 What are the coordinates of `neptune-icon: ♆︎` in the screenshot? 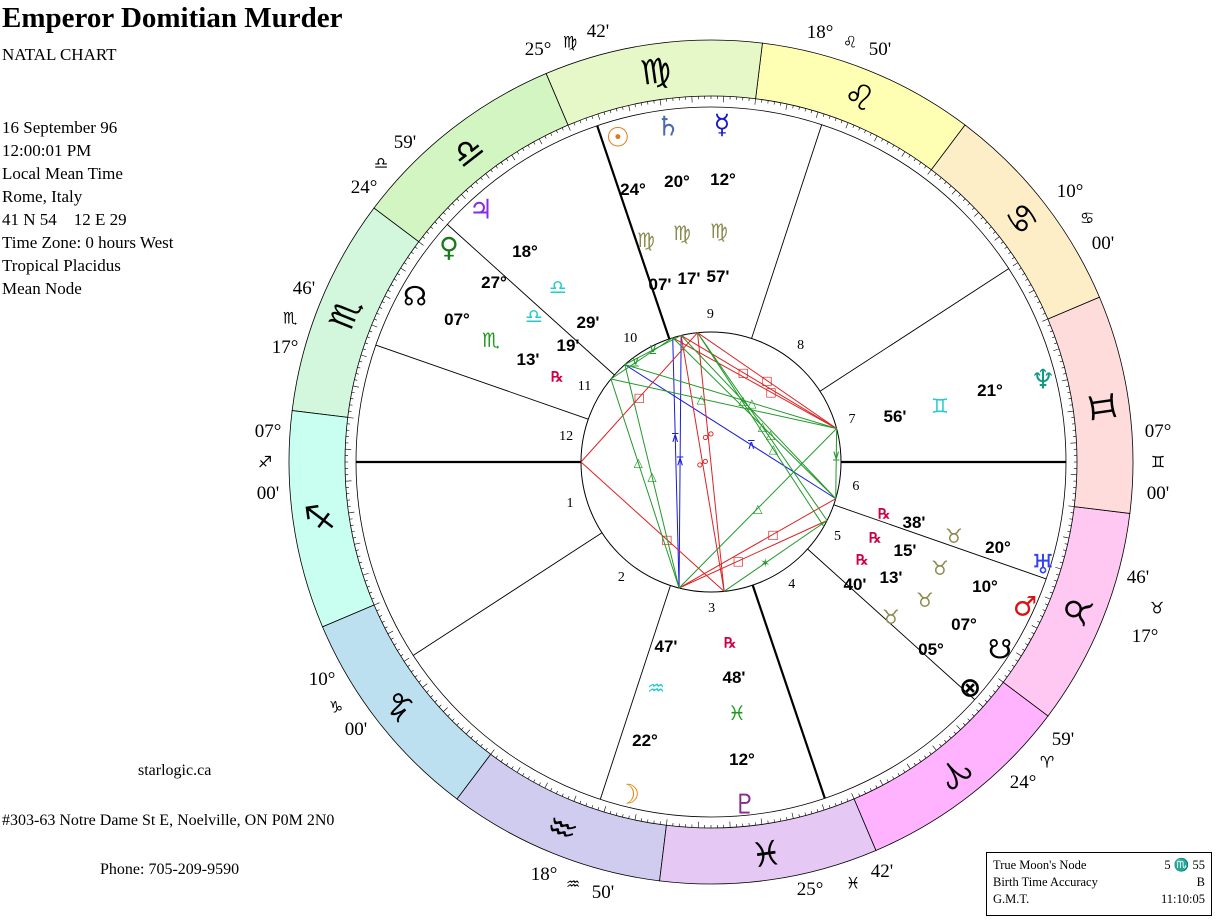 It's located at (1043, 380).